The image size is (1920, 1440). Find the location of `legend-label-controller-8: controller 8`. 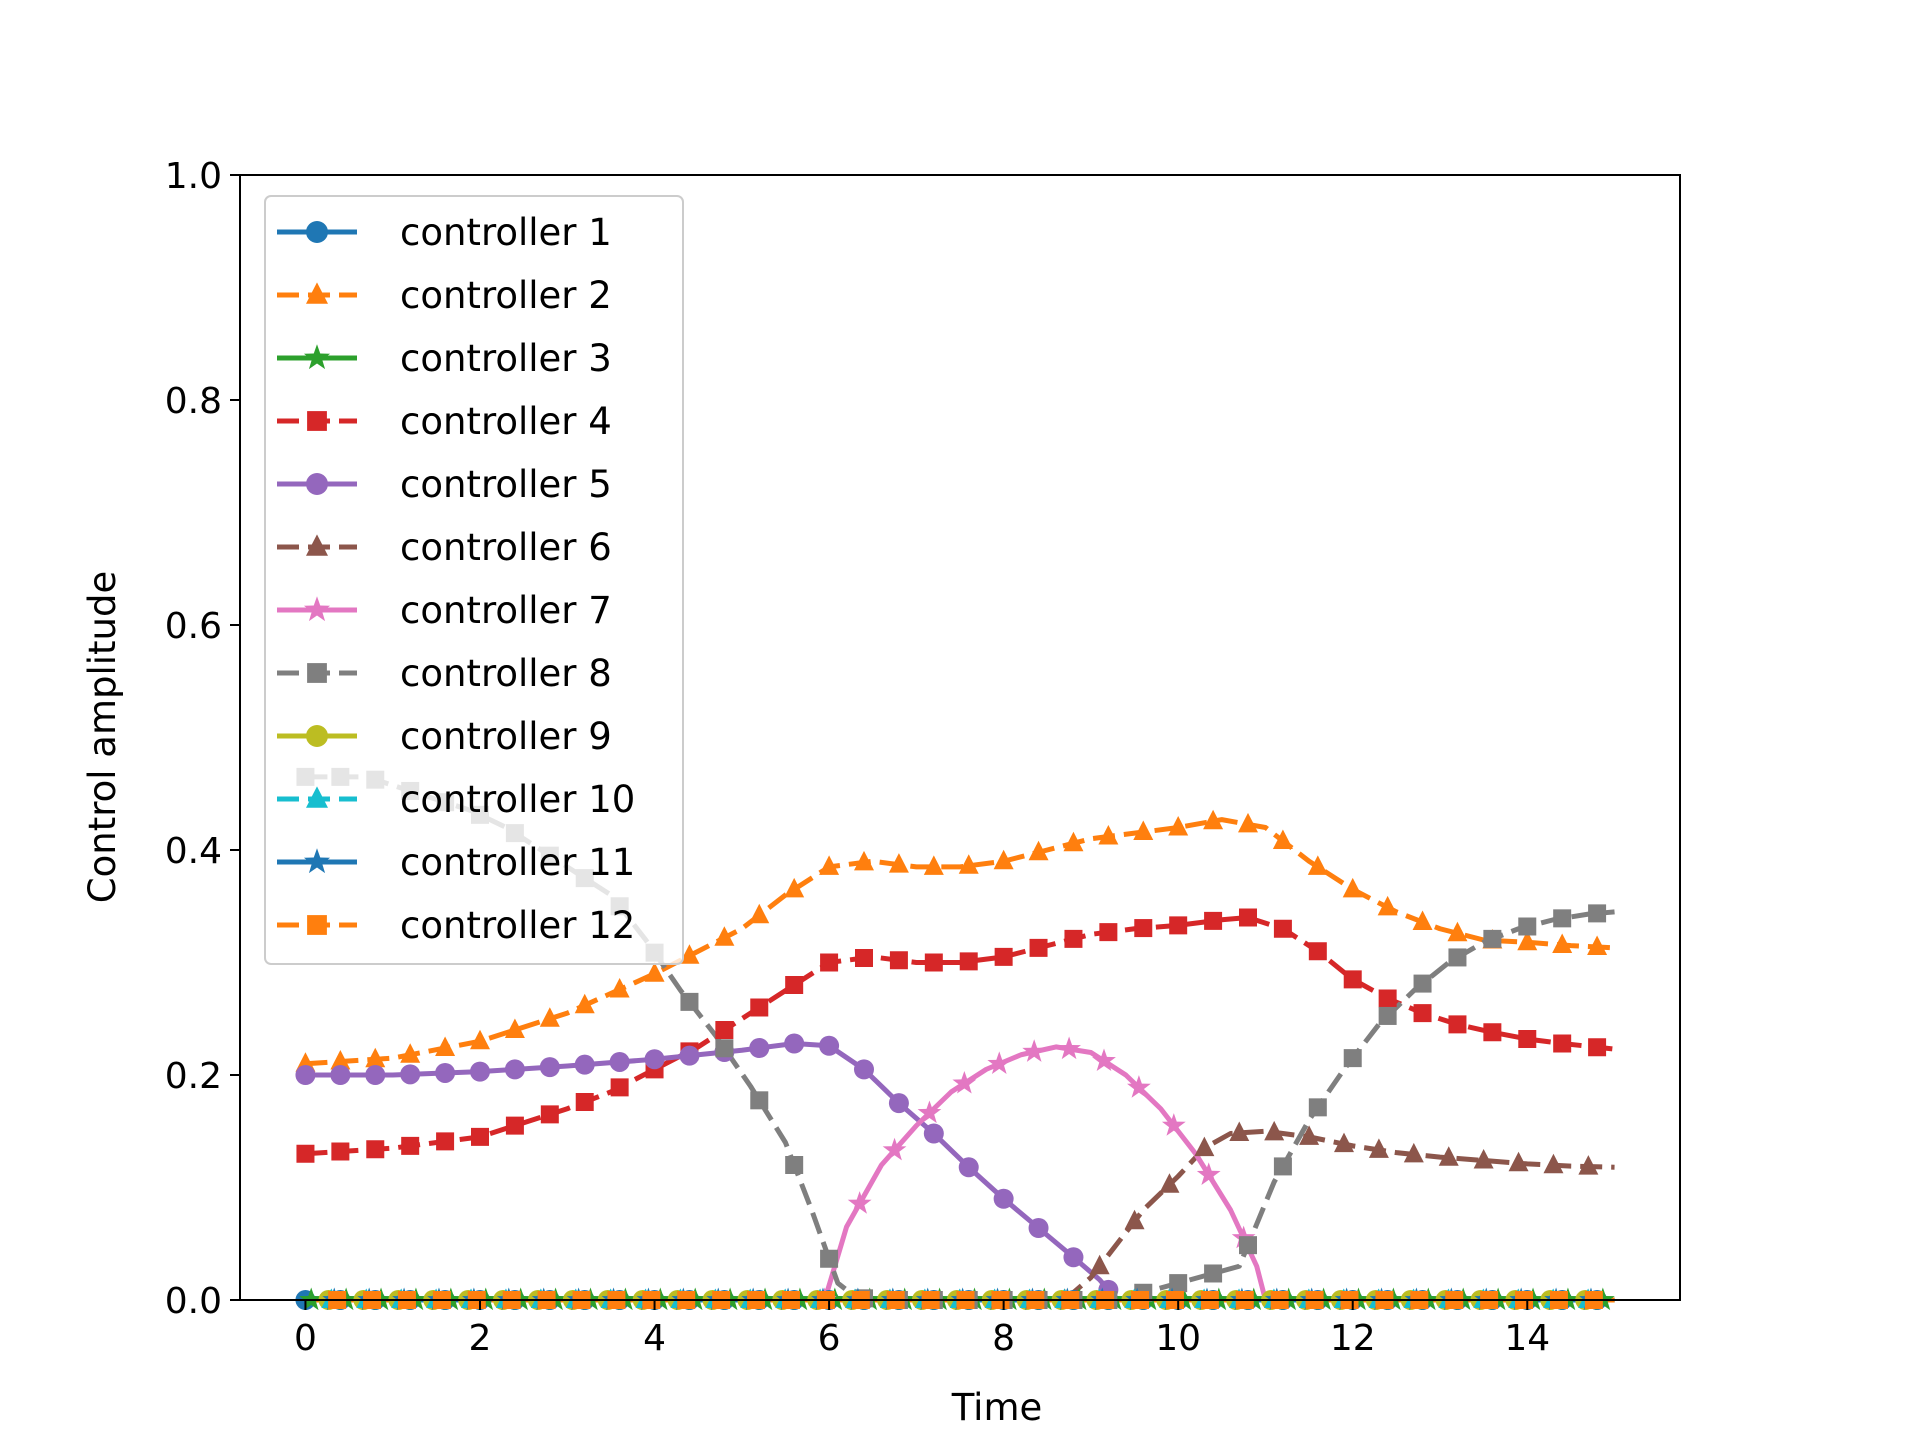

legend-label-controller-8: controller 8 is located at coordinates (506, 673).